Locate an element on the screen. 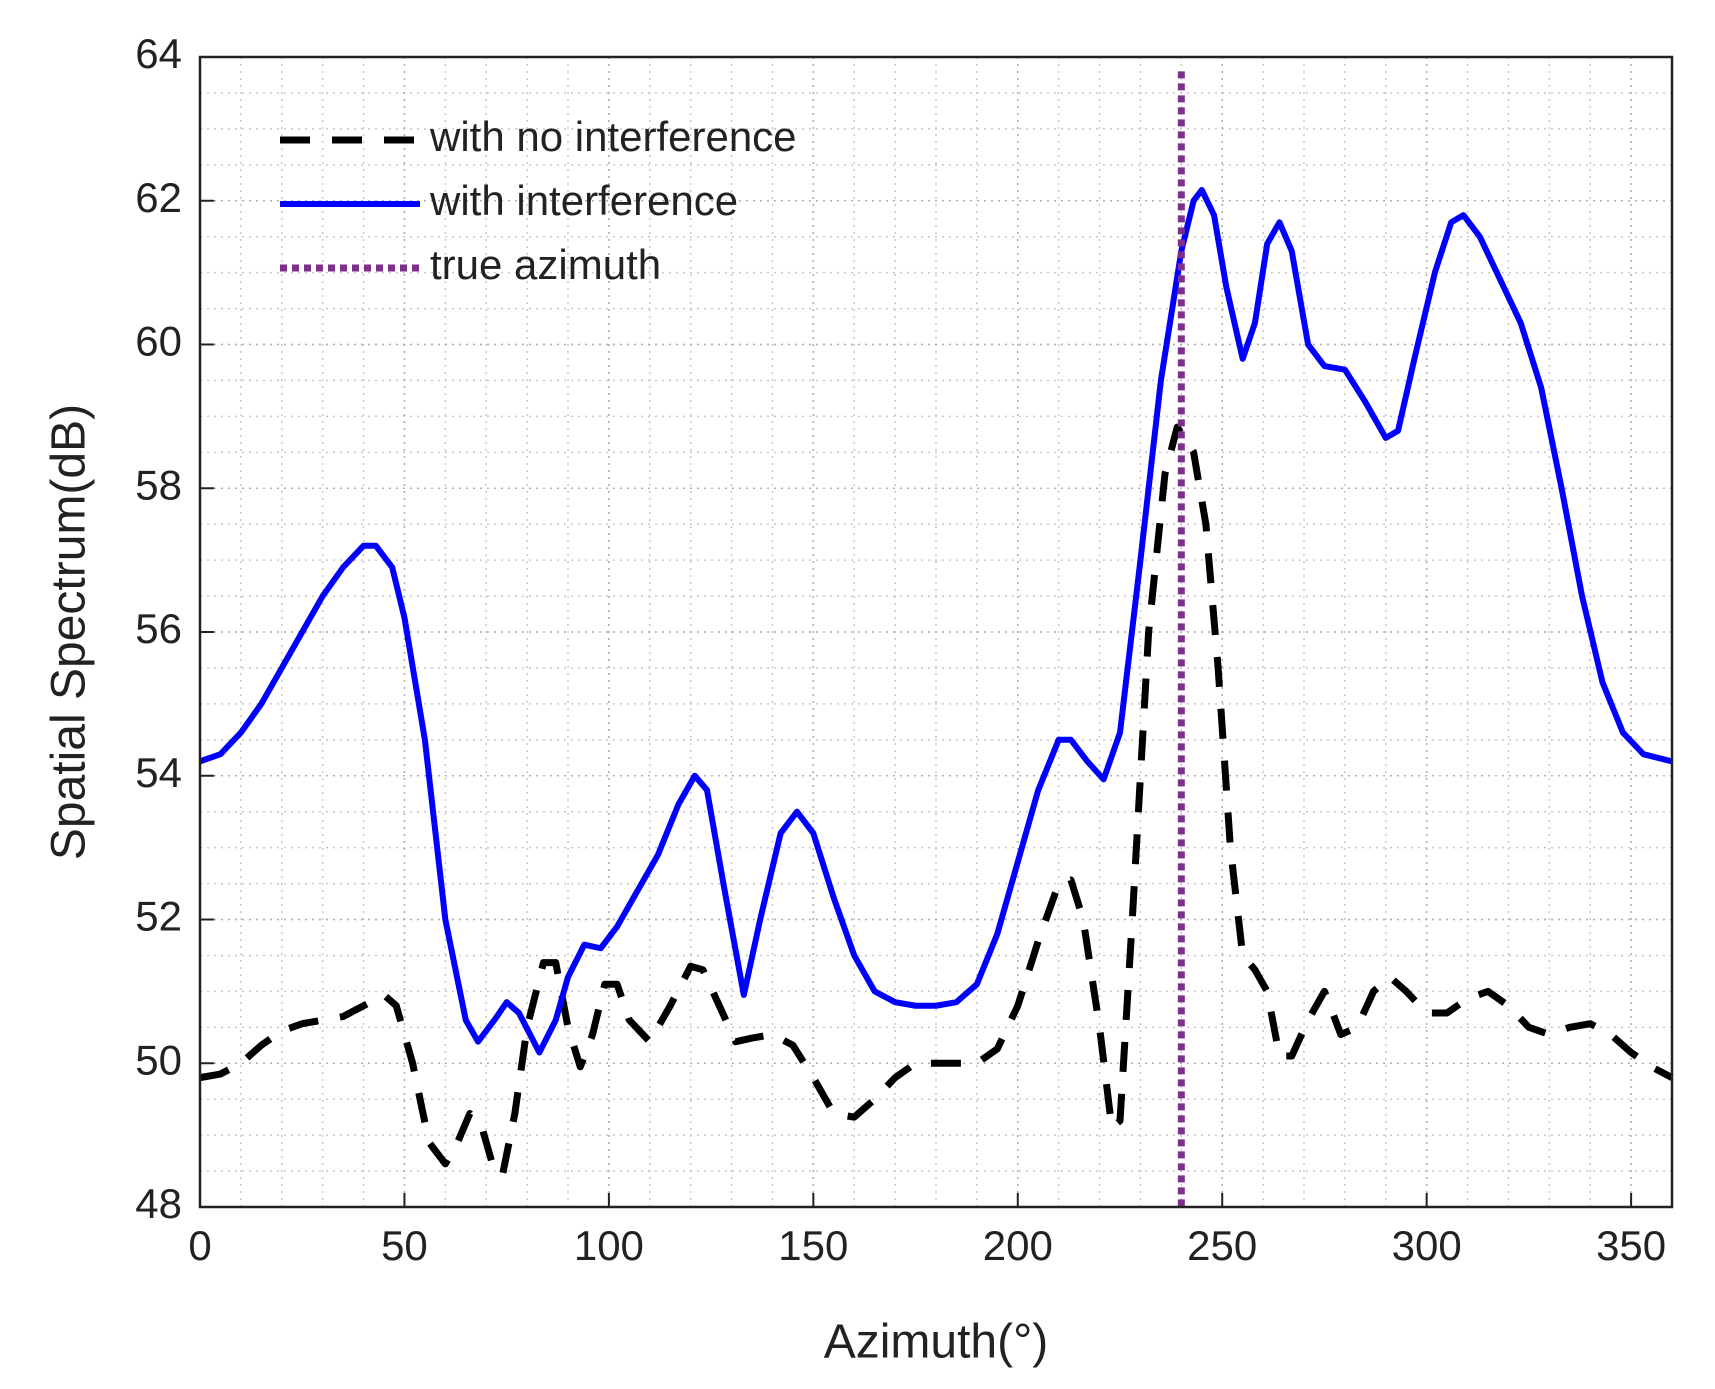  x-tick-label: 0 is located at coordinates (199, 1245).